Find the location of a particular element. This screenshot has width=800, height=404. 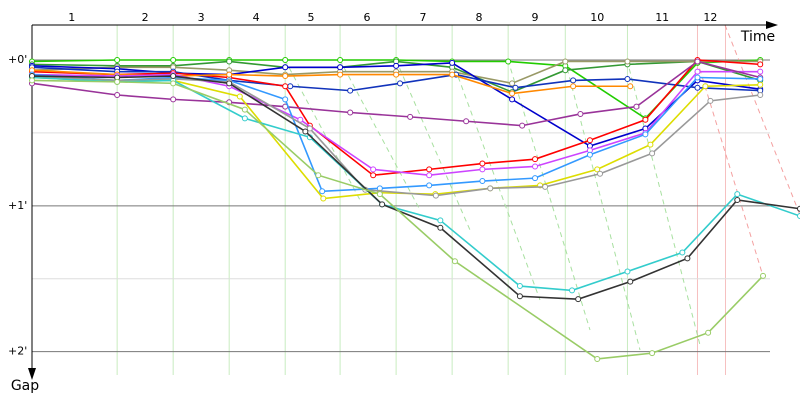

x-tick-label: 4 is located at coordinates (256, 17).